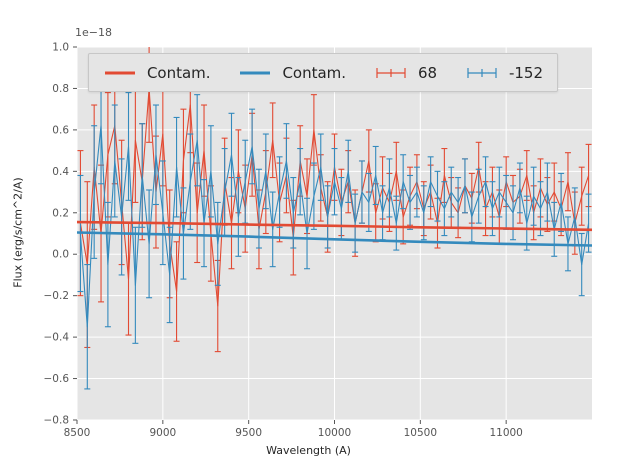 The height and width of the screenshot is (467, 617). Describe the element at coordinates (60, 48) in the screenshot. I see `y-tick-label: 1.0` at that location.